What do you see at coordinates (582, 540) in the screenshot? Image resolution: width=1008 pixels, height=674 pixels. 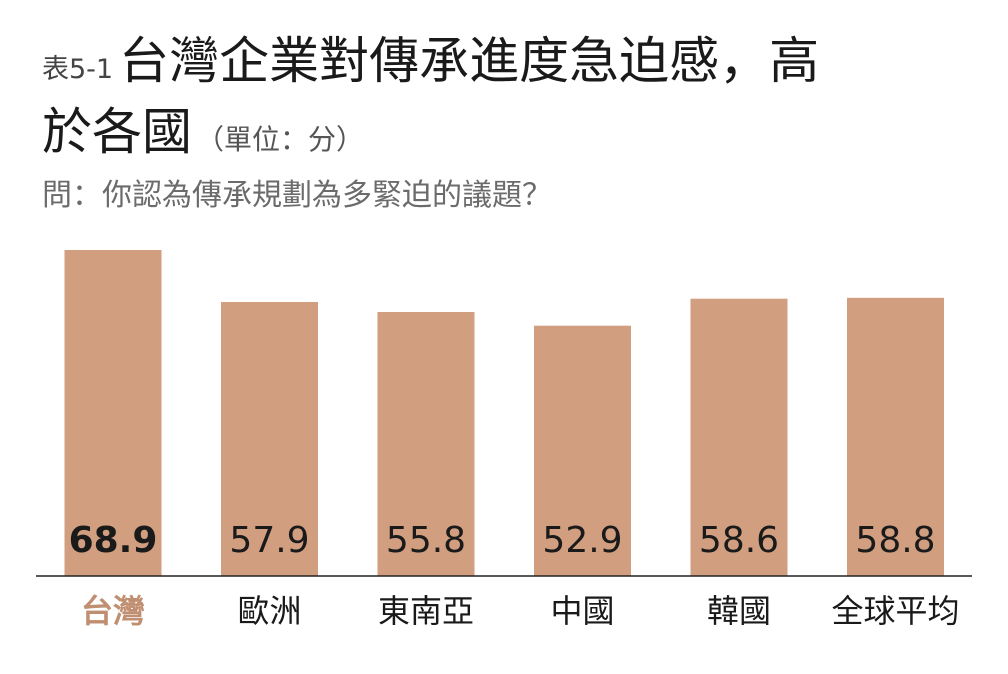 I see `value-label-3: 52.9` at bounding box center [582, 540].